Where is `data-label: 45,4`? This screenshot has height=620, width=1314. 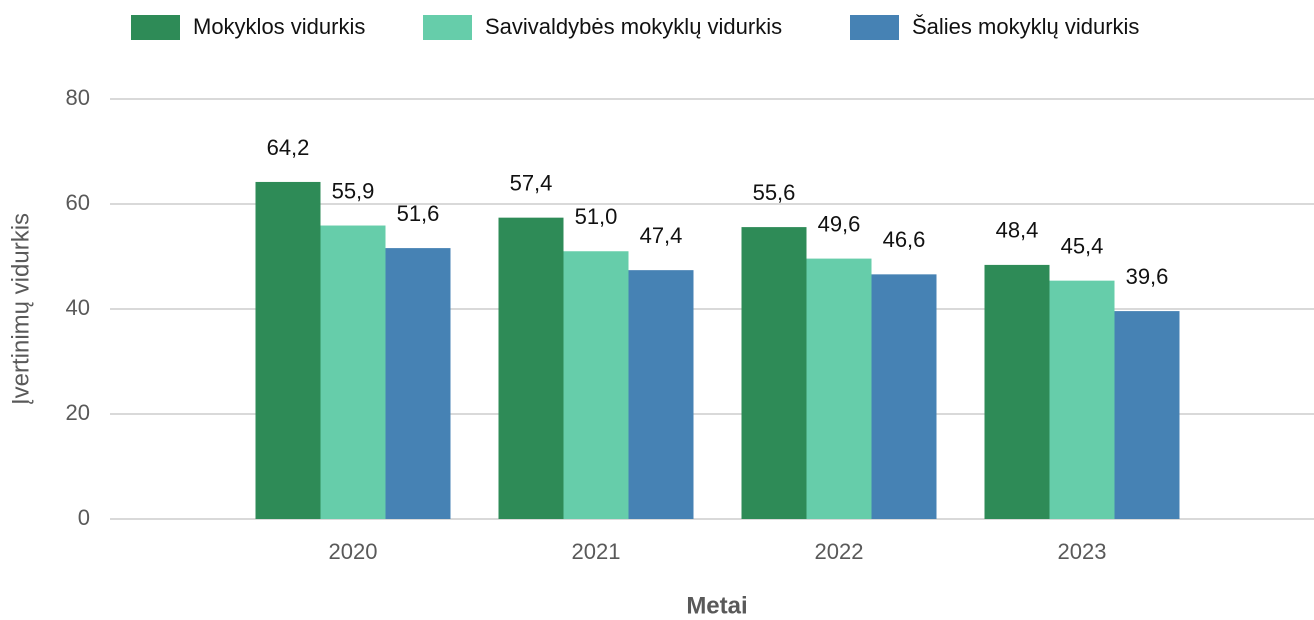 data-label: 45,4 is located at coordinates (1082, 245).